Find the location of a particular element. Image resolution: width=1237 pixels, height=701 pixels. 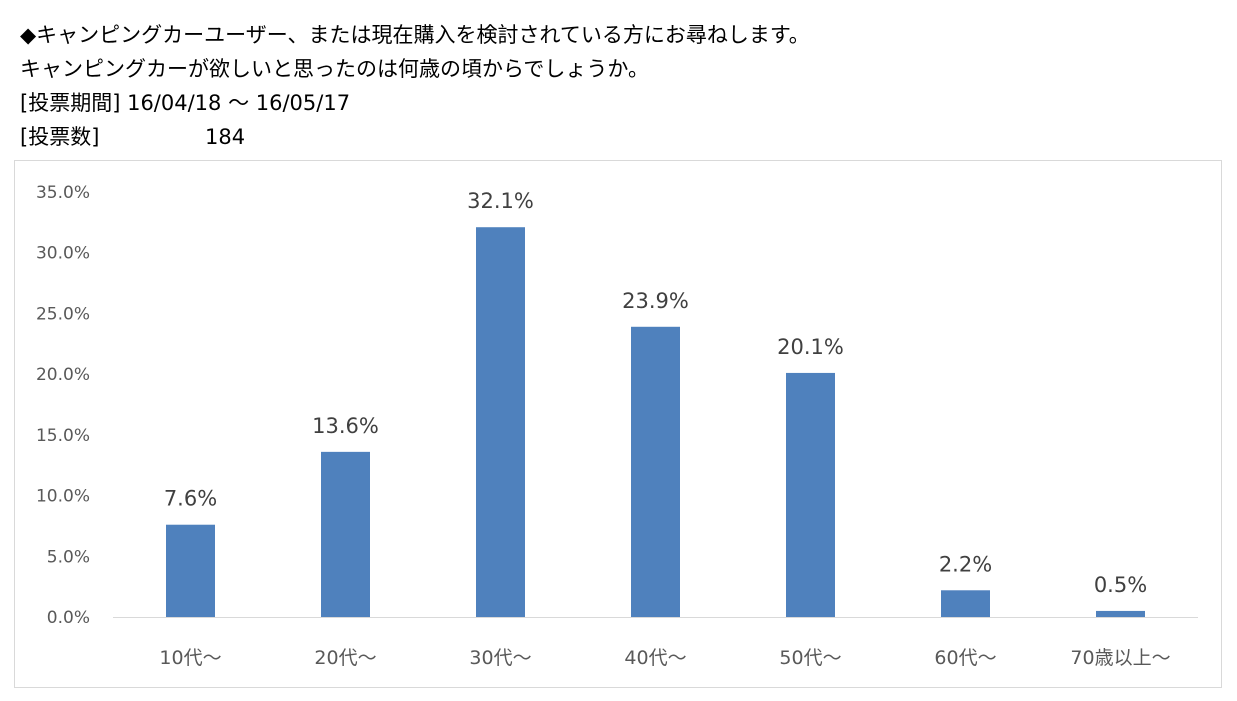

data-label: 20.1% is located at coordinates (810, 347).